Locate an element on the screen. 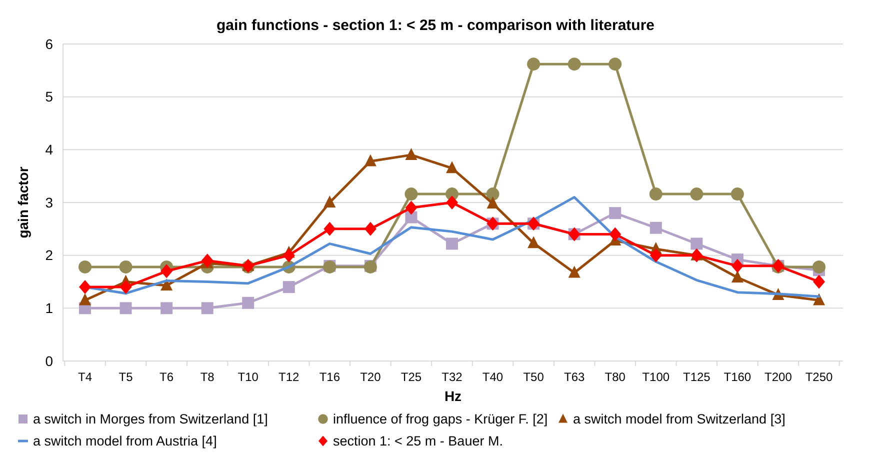  legend-label: a switch model from Switzerland [3] is located at coordinates (679, 419).